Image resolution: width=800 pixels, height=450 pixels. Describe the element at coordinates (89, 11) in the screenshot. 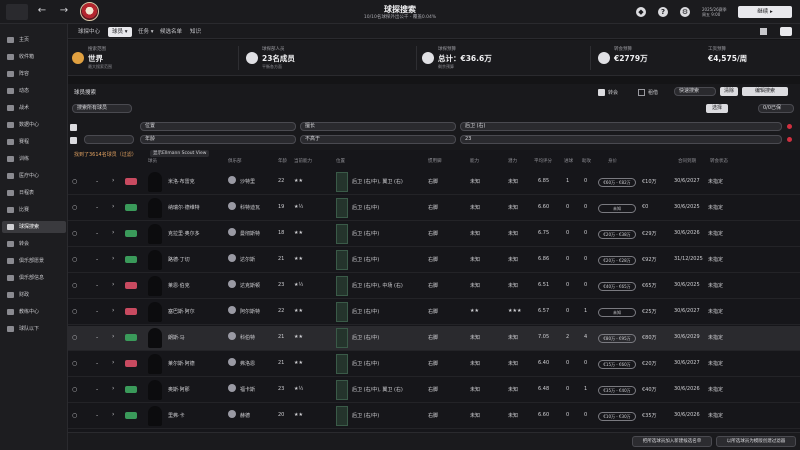

I see `club-crest-icon` at that location.